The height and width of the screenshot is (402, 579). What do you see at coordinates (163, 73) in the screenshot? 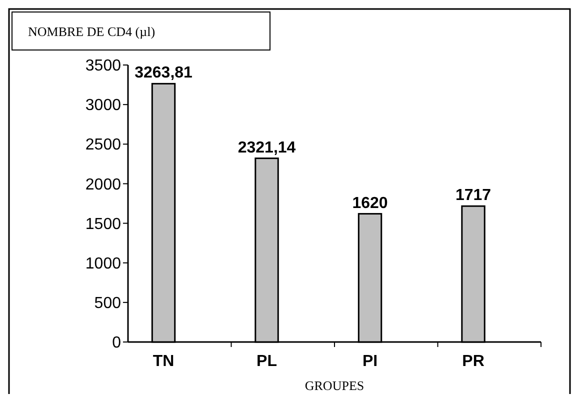
I see `data-label: 3263,81` at bounding box center [163, 73].